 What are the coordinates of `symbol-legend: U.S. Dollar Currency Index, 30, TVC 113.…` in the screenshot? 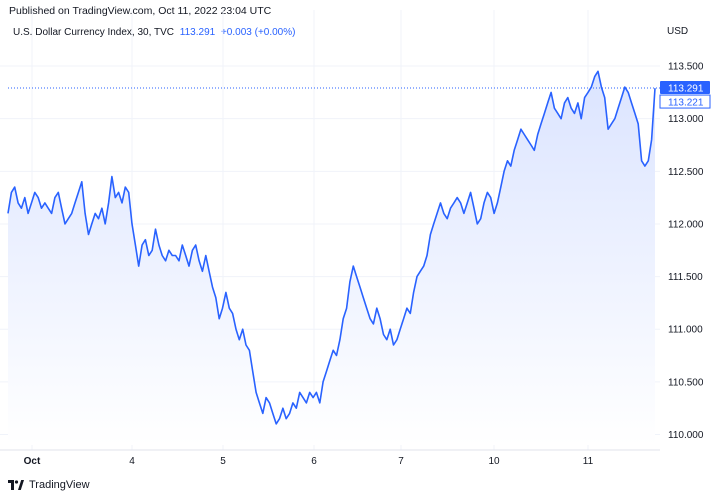 It's located at (154, 32).